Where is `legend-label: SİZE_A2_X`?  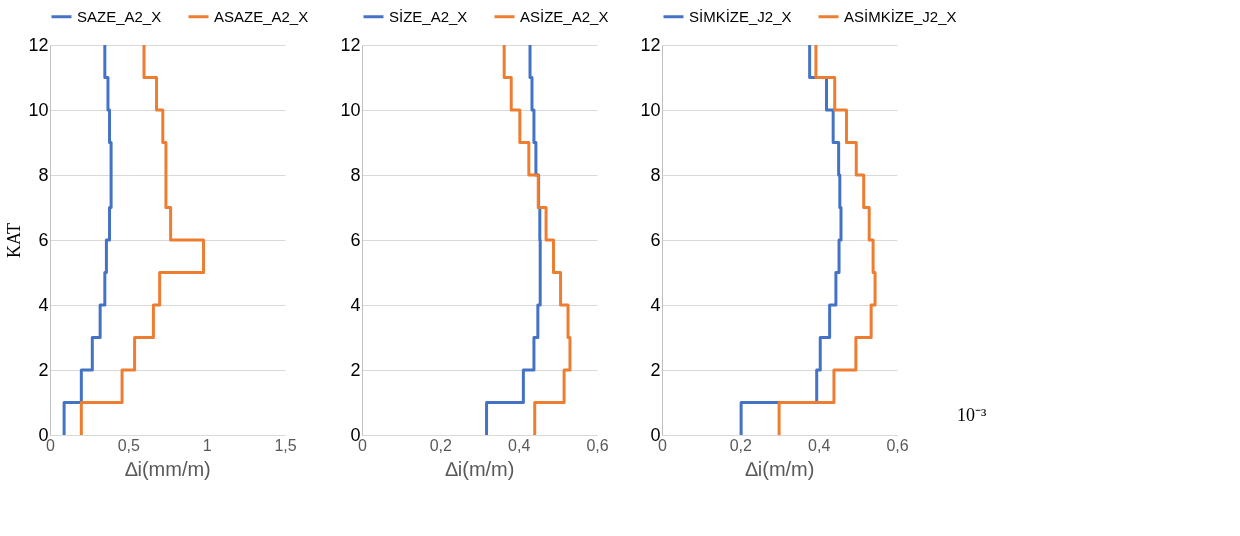
legend-label: SİZE_A2_X is located at coordinates (428, 16).